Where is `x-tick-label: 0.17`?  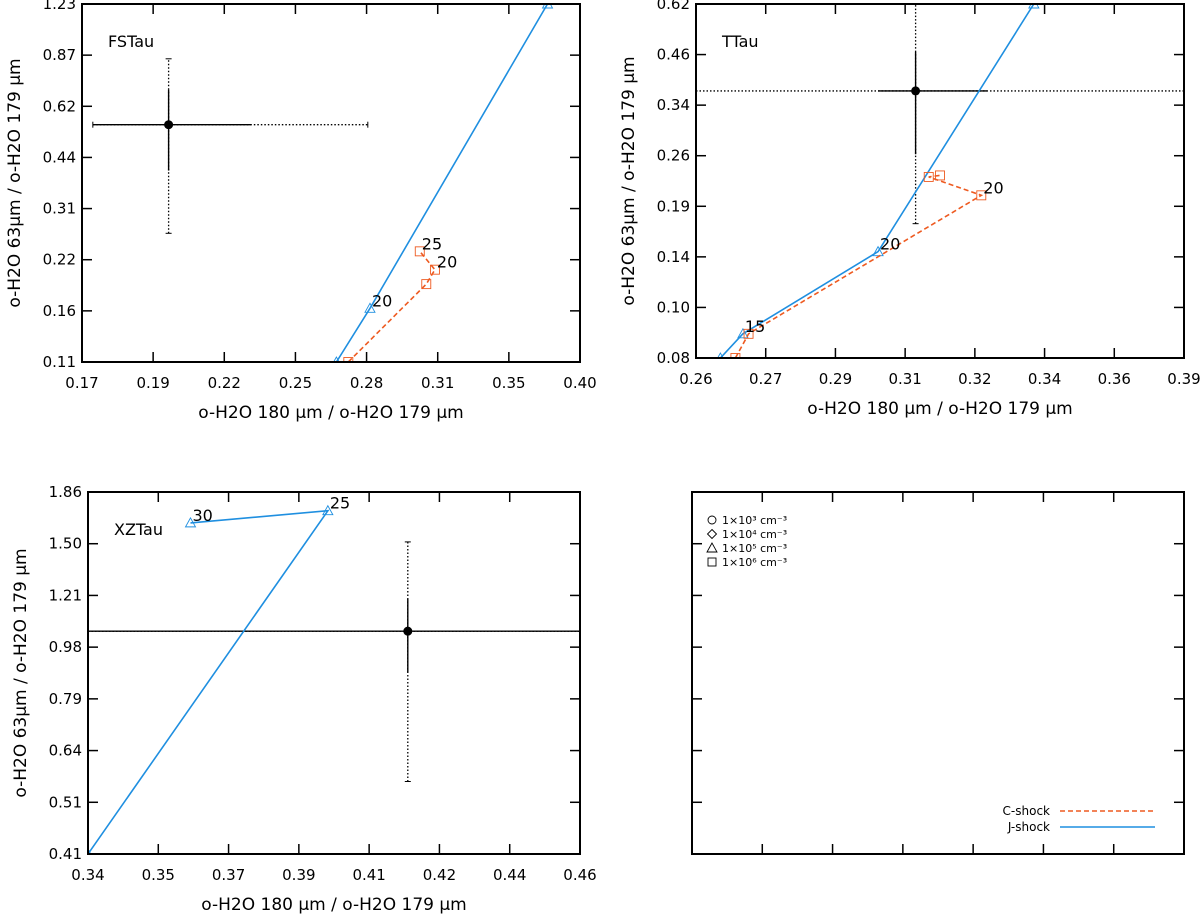 x-tick-label: 0.17 is located at coordinates (81, 383).